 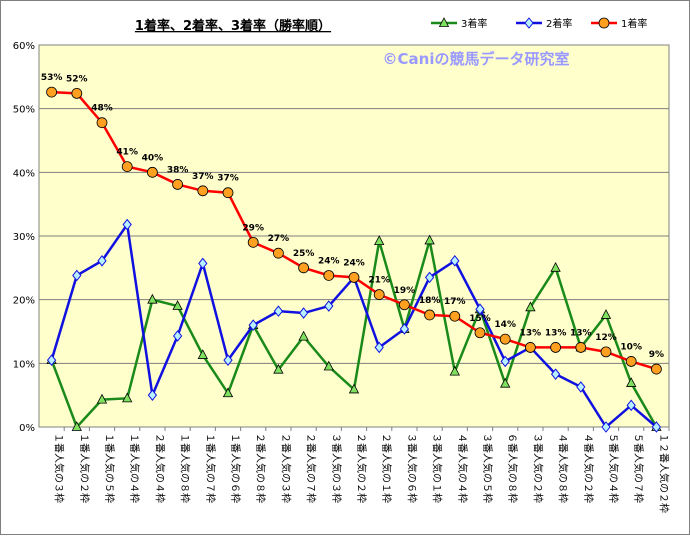 I want to click on y-tick-label: 10%, so click(x=24, y=364).